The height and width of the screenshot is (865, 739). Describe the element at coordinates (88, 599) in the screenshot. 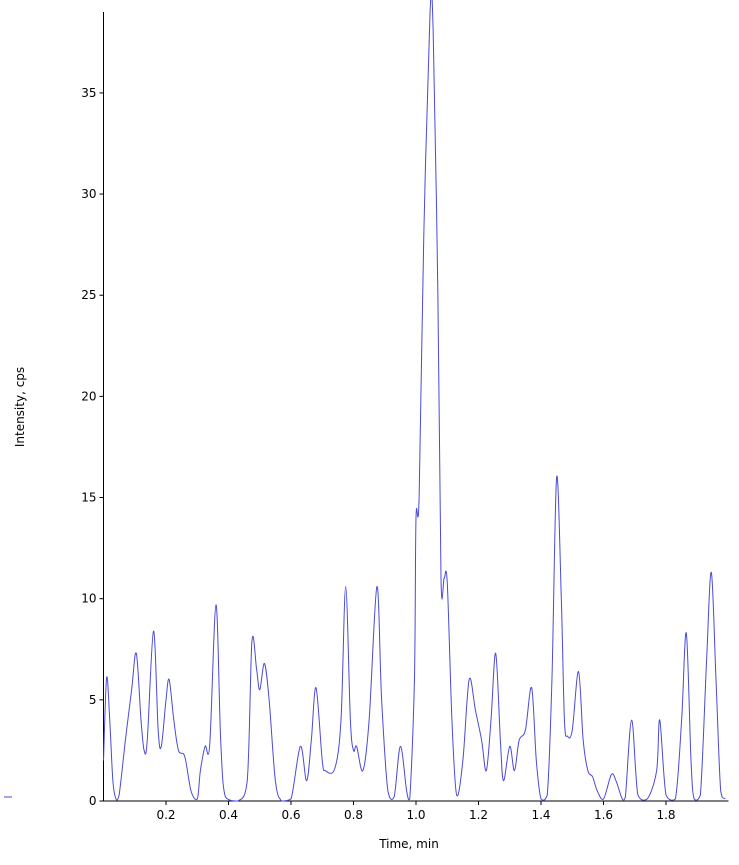

I see `y-tick-label: 10` at that location.